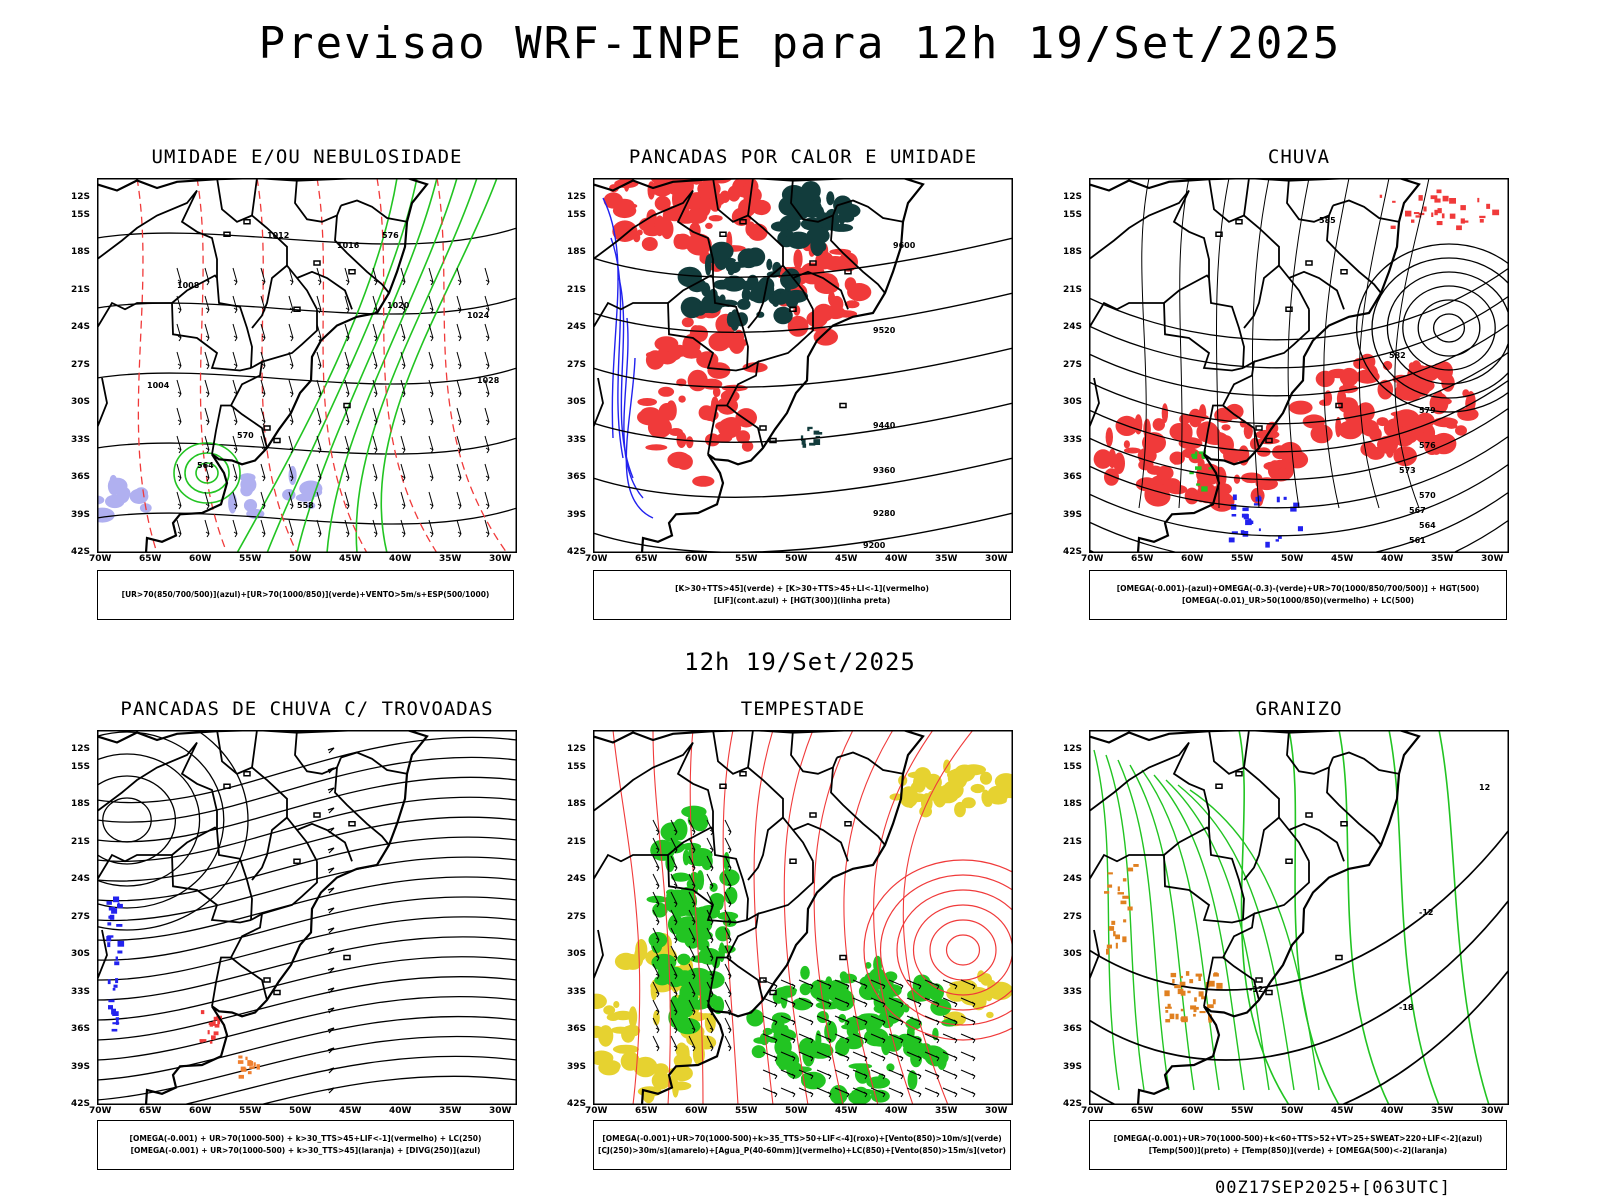  Describe the element at coordinates (1299, 304) in the screenshot. I see `height-500-contour` at that location.